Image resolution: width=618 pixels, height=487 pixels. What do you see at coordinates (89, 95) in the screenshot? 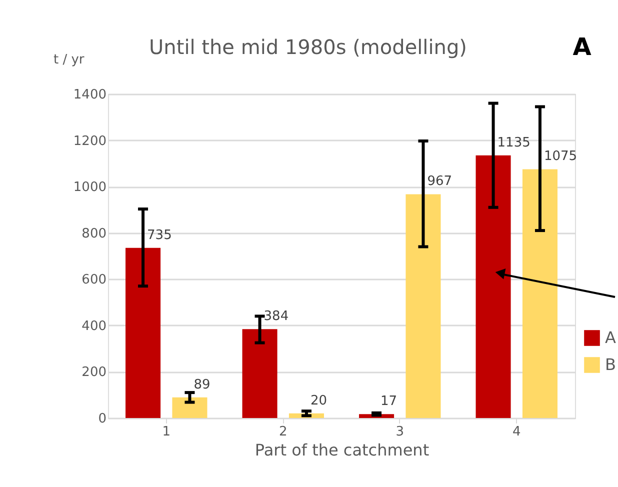
I see `y-tick-label: 1400` at bounding box center [89, 95].